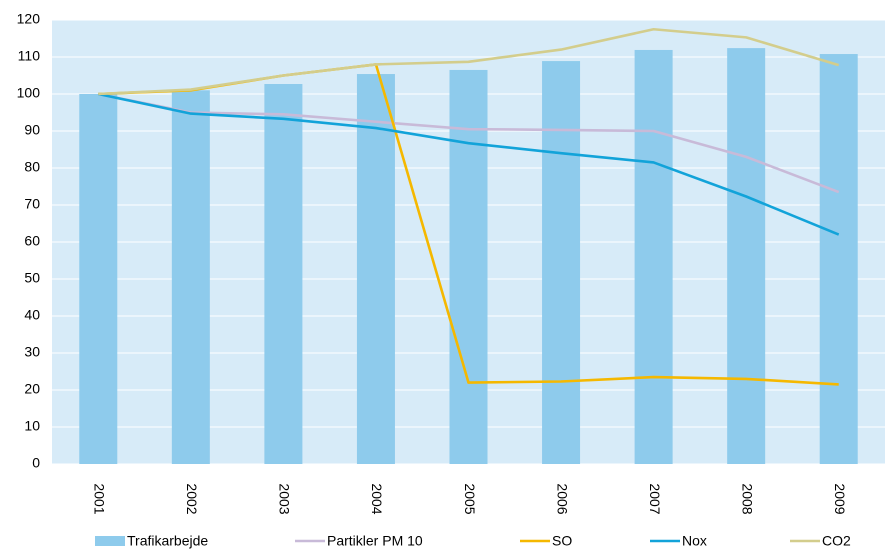 The image size is (885, 549). Describe the element at coordinates (32, 130) in the screenshot. I see `y-tick-label: 90` at that location.